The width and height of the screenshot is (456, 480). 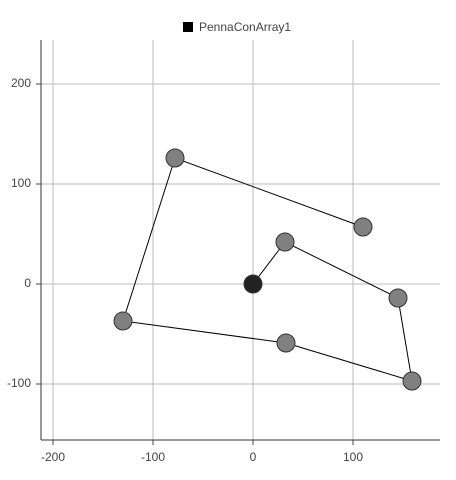 What do you see at coordinates (153, 457) in the screenshot?
I see `x-tick-label: -100` at bounding box center [153, 457].